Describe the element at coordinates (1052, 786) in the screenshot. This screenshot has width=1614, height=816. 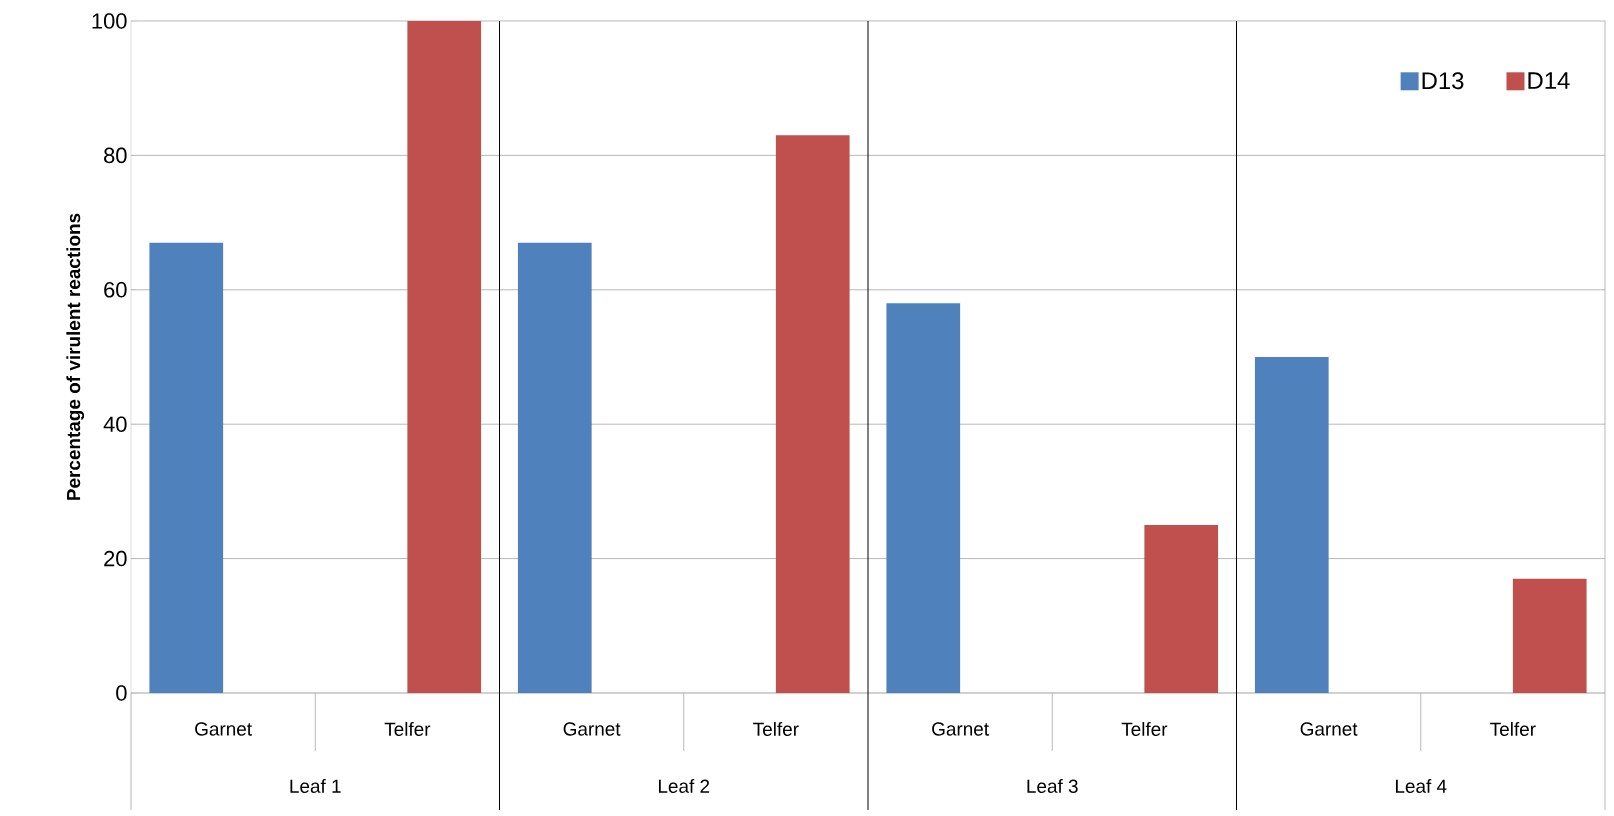
I see `text: Leaf 3` at that location.